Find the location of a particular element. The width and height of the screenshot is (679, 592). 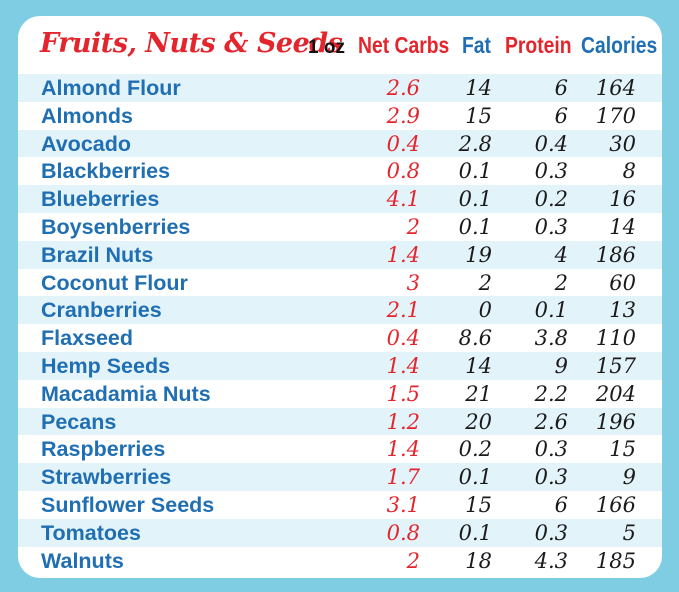

calories-value: 110 is located at coordinates (615, 338).